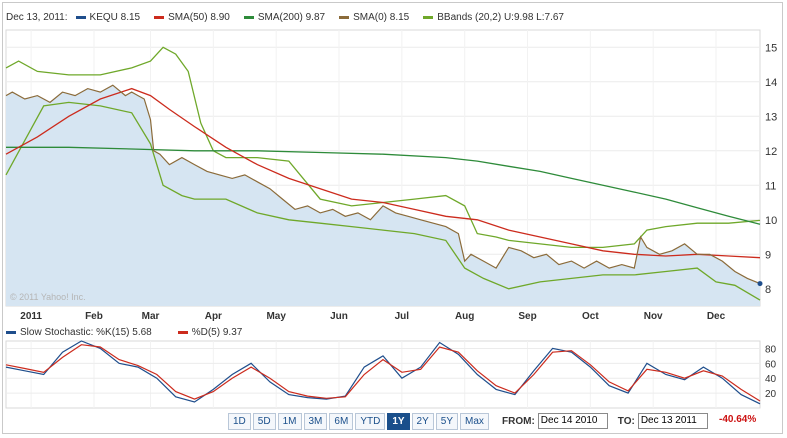  What do you see at coordinates (86, 332) in the screenshot?
I see `legend-label: Slow Stochastic: %K(15) 5.68` at bounding box center [86, 332].